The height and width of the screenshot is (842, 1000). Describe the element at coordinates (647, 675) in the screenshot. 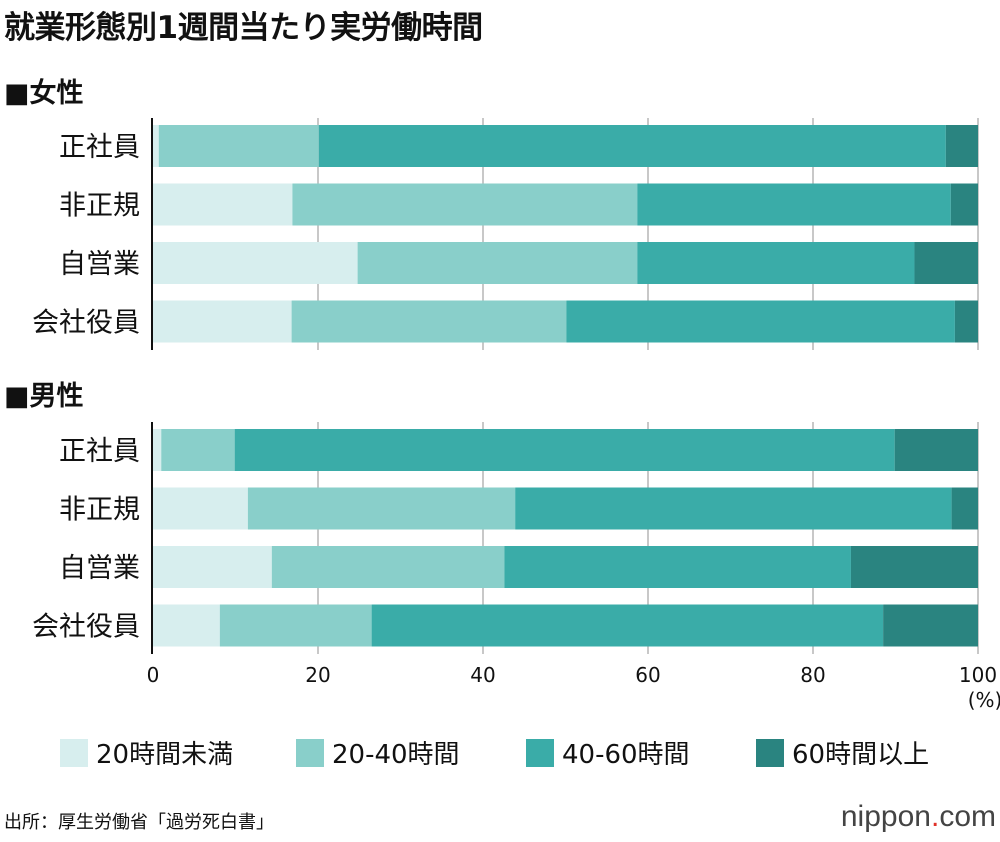

I see `x-tick-label: 60` at that location.